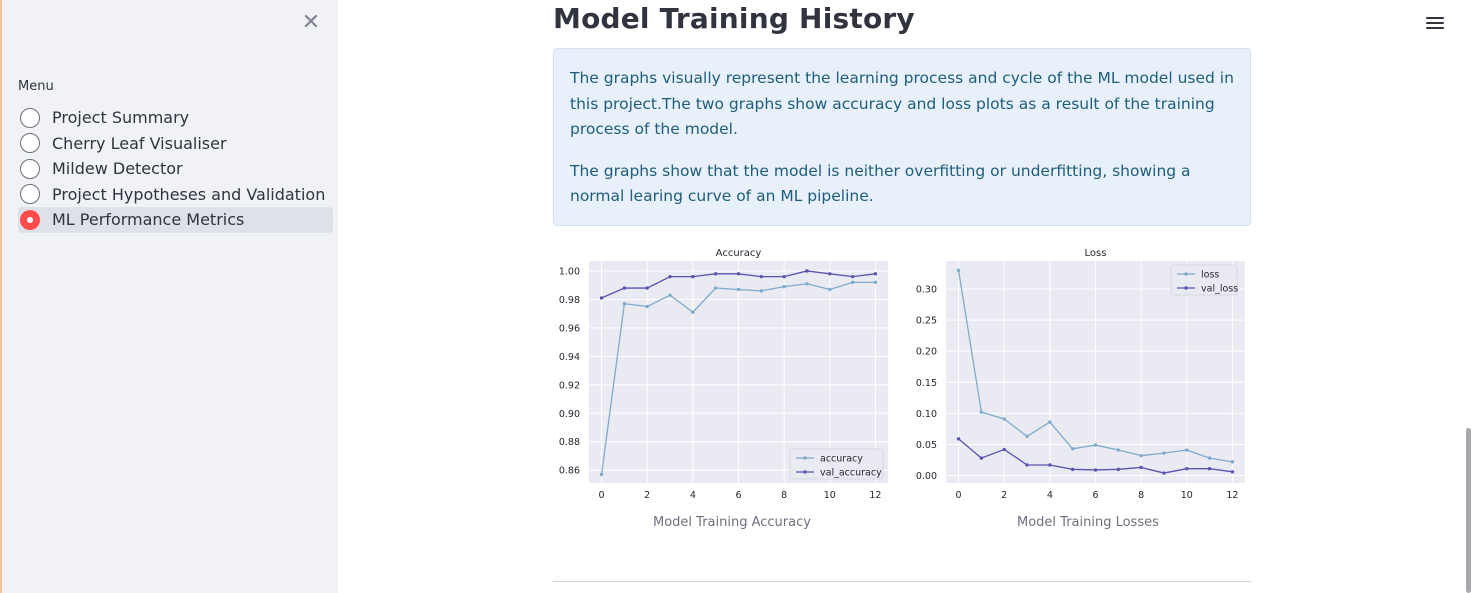 This screenshot has width=1472, height=593. I want to click on menu-item-mildew-detector: Mildew Detector, so click(175, 169).